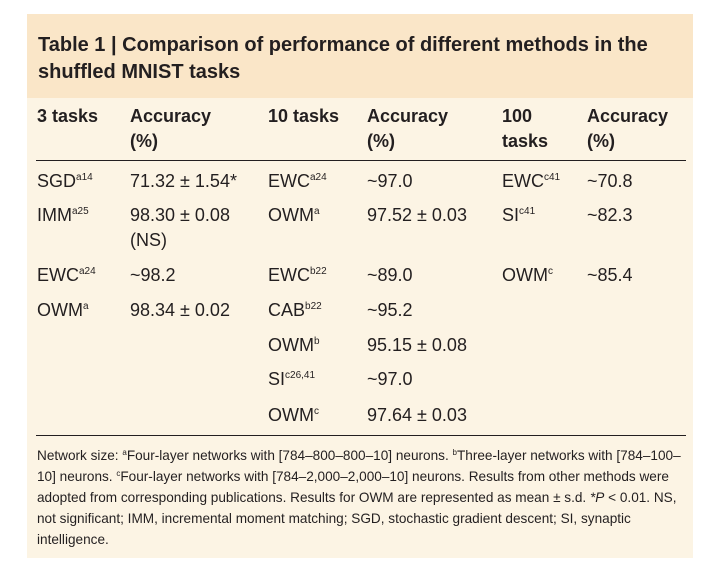 The width and height of the screenshot is (713, 566). Describe the element at coordinates (361, 160) in the screenshot. I see `header-rule` at that location.